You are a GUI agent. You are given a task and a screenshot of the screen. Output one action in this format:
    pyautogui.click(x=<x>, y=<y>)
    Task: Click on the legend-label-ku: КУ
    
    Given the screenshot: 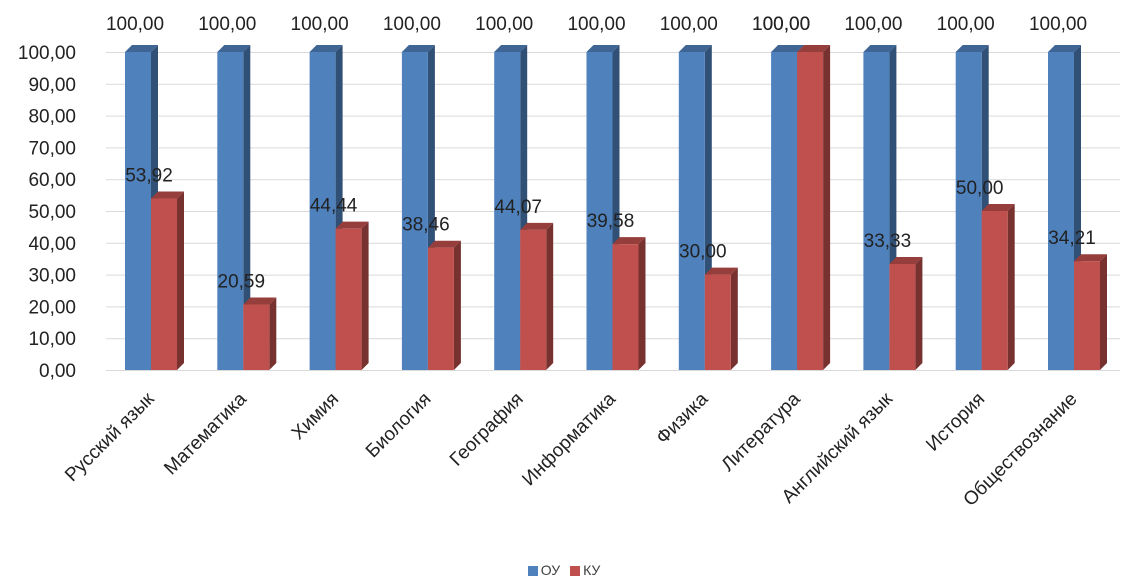 What is the action you would take?
    pyautogui.click(x=592, y=570)
    